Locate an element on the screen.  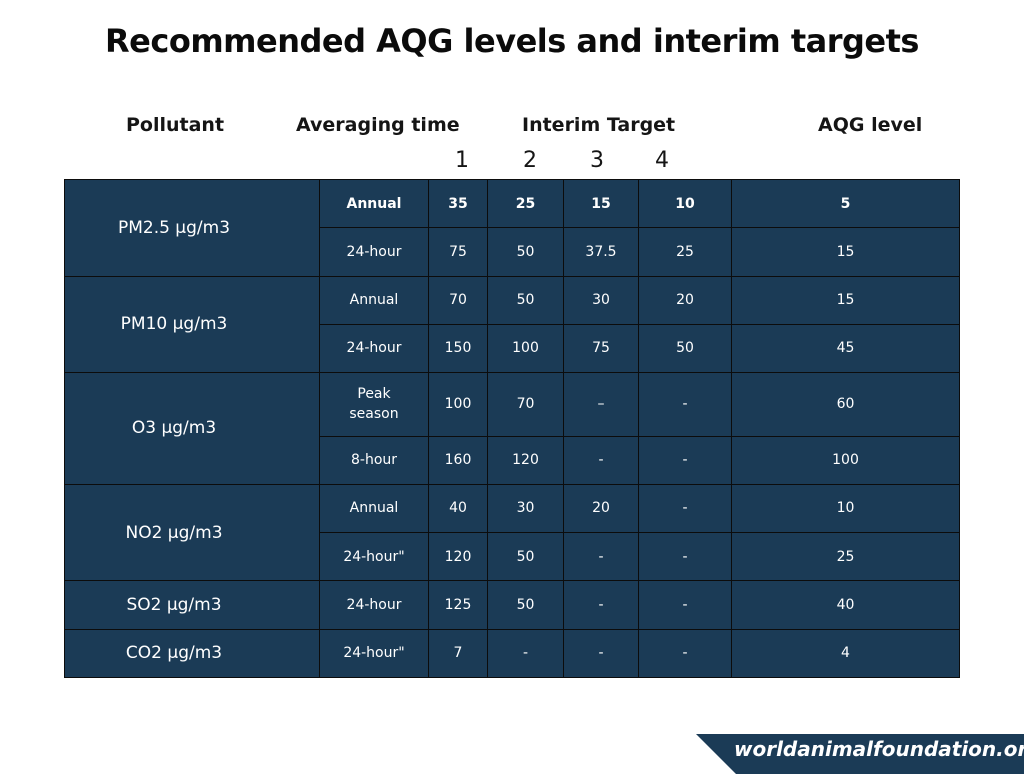
aqg-level-cell: 4 is located at coordinates (845, 653).